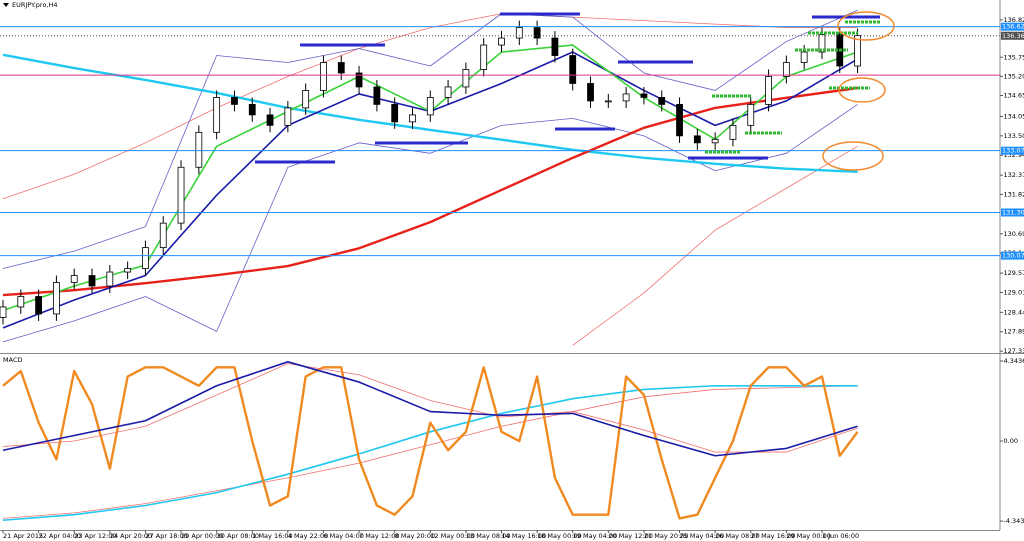 Image resolution: width=1024 pixels, height=541 pixels. What do you see at coordinates (1014, 155) in the screenshot?
I see `y-tick-label: 132.945` at bounding box center [1014, 155].